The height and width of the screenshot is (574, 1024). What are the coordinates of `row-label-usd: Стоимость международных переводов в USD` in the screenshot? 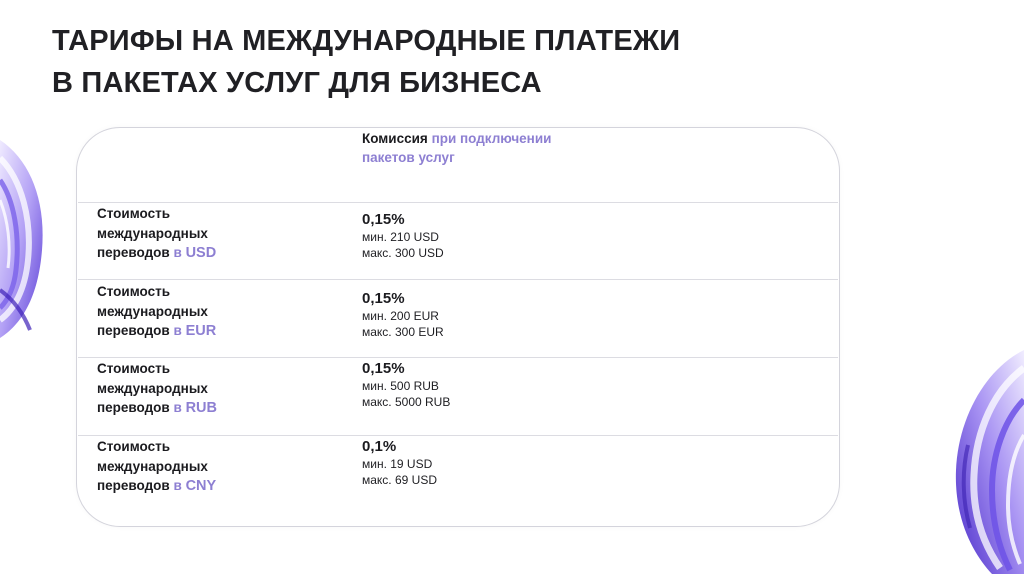 It's located at (192, 234).